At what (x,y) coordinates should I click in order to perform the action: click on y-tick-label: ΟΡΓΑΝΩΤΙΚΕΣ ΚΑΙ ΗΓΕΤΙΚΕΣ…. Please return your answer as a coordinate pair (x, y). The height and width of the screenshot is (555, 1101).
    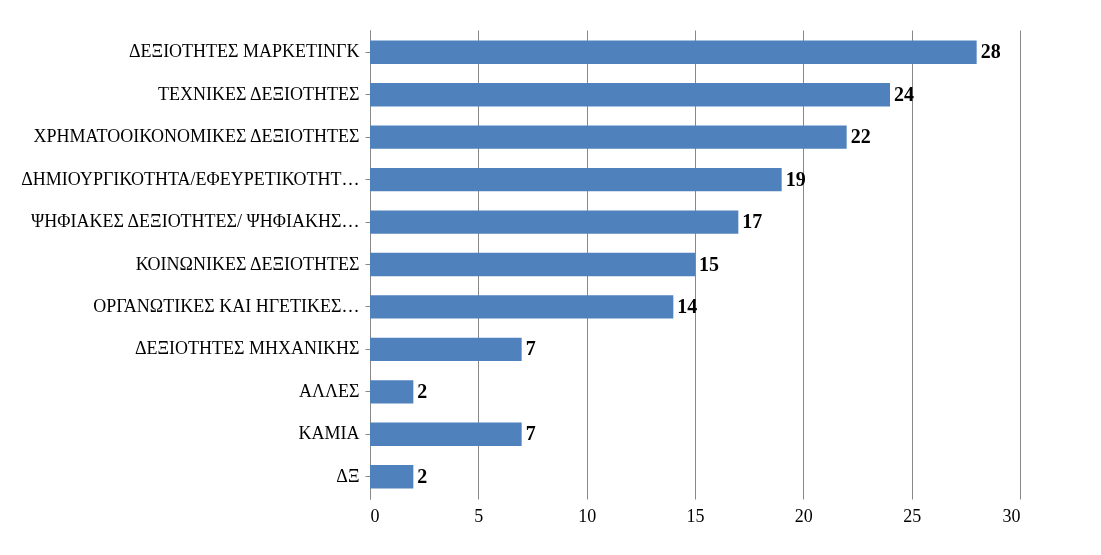
    Looking at the image, I should click on (226, 305).